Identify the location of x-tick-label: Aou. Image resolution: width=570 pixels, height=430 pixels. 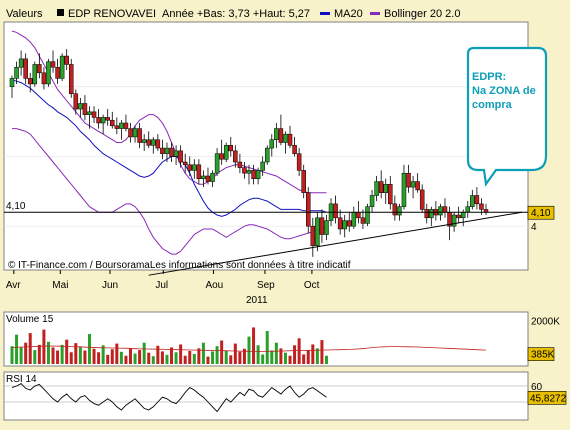
(214, 285).